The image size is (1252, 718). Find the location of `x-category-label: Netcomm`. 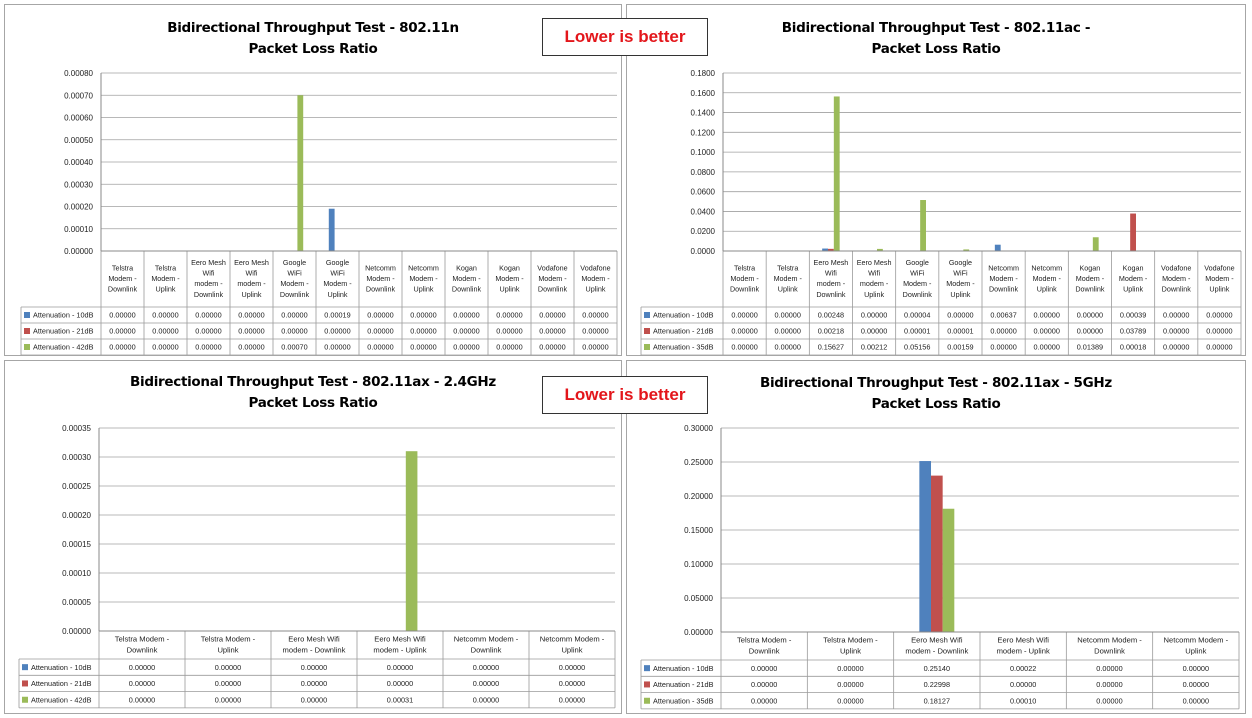

x-category-label: Netcomm is located at coordinates (1046, 267).